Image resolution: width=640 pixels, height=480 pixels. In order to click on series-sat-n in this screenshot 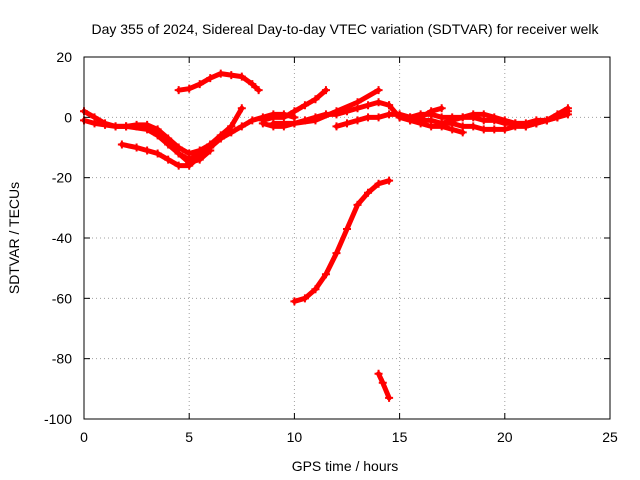, I will do `click(504, 117)`.